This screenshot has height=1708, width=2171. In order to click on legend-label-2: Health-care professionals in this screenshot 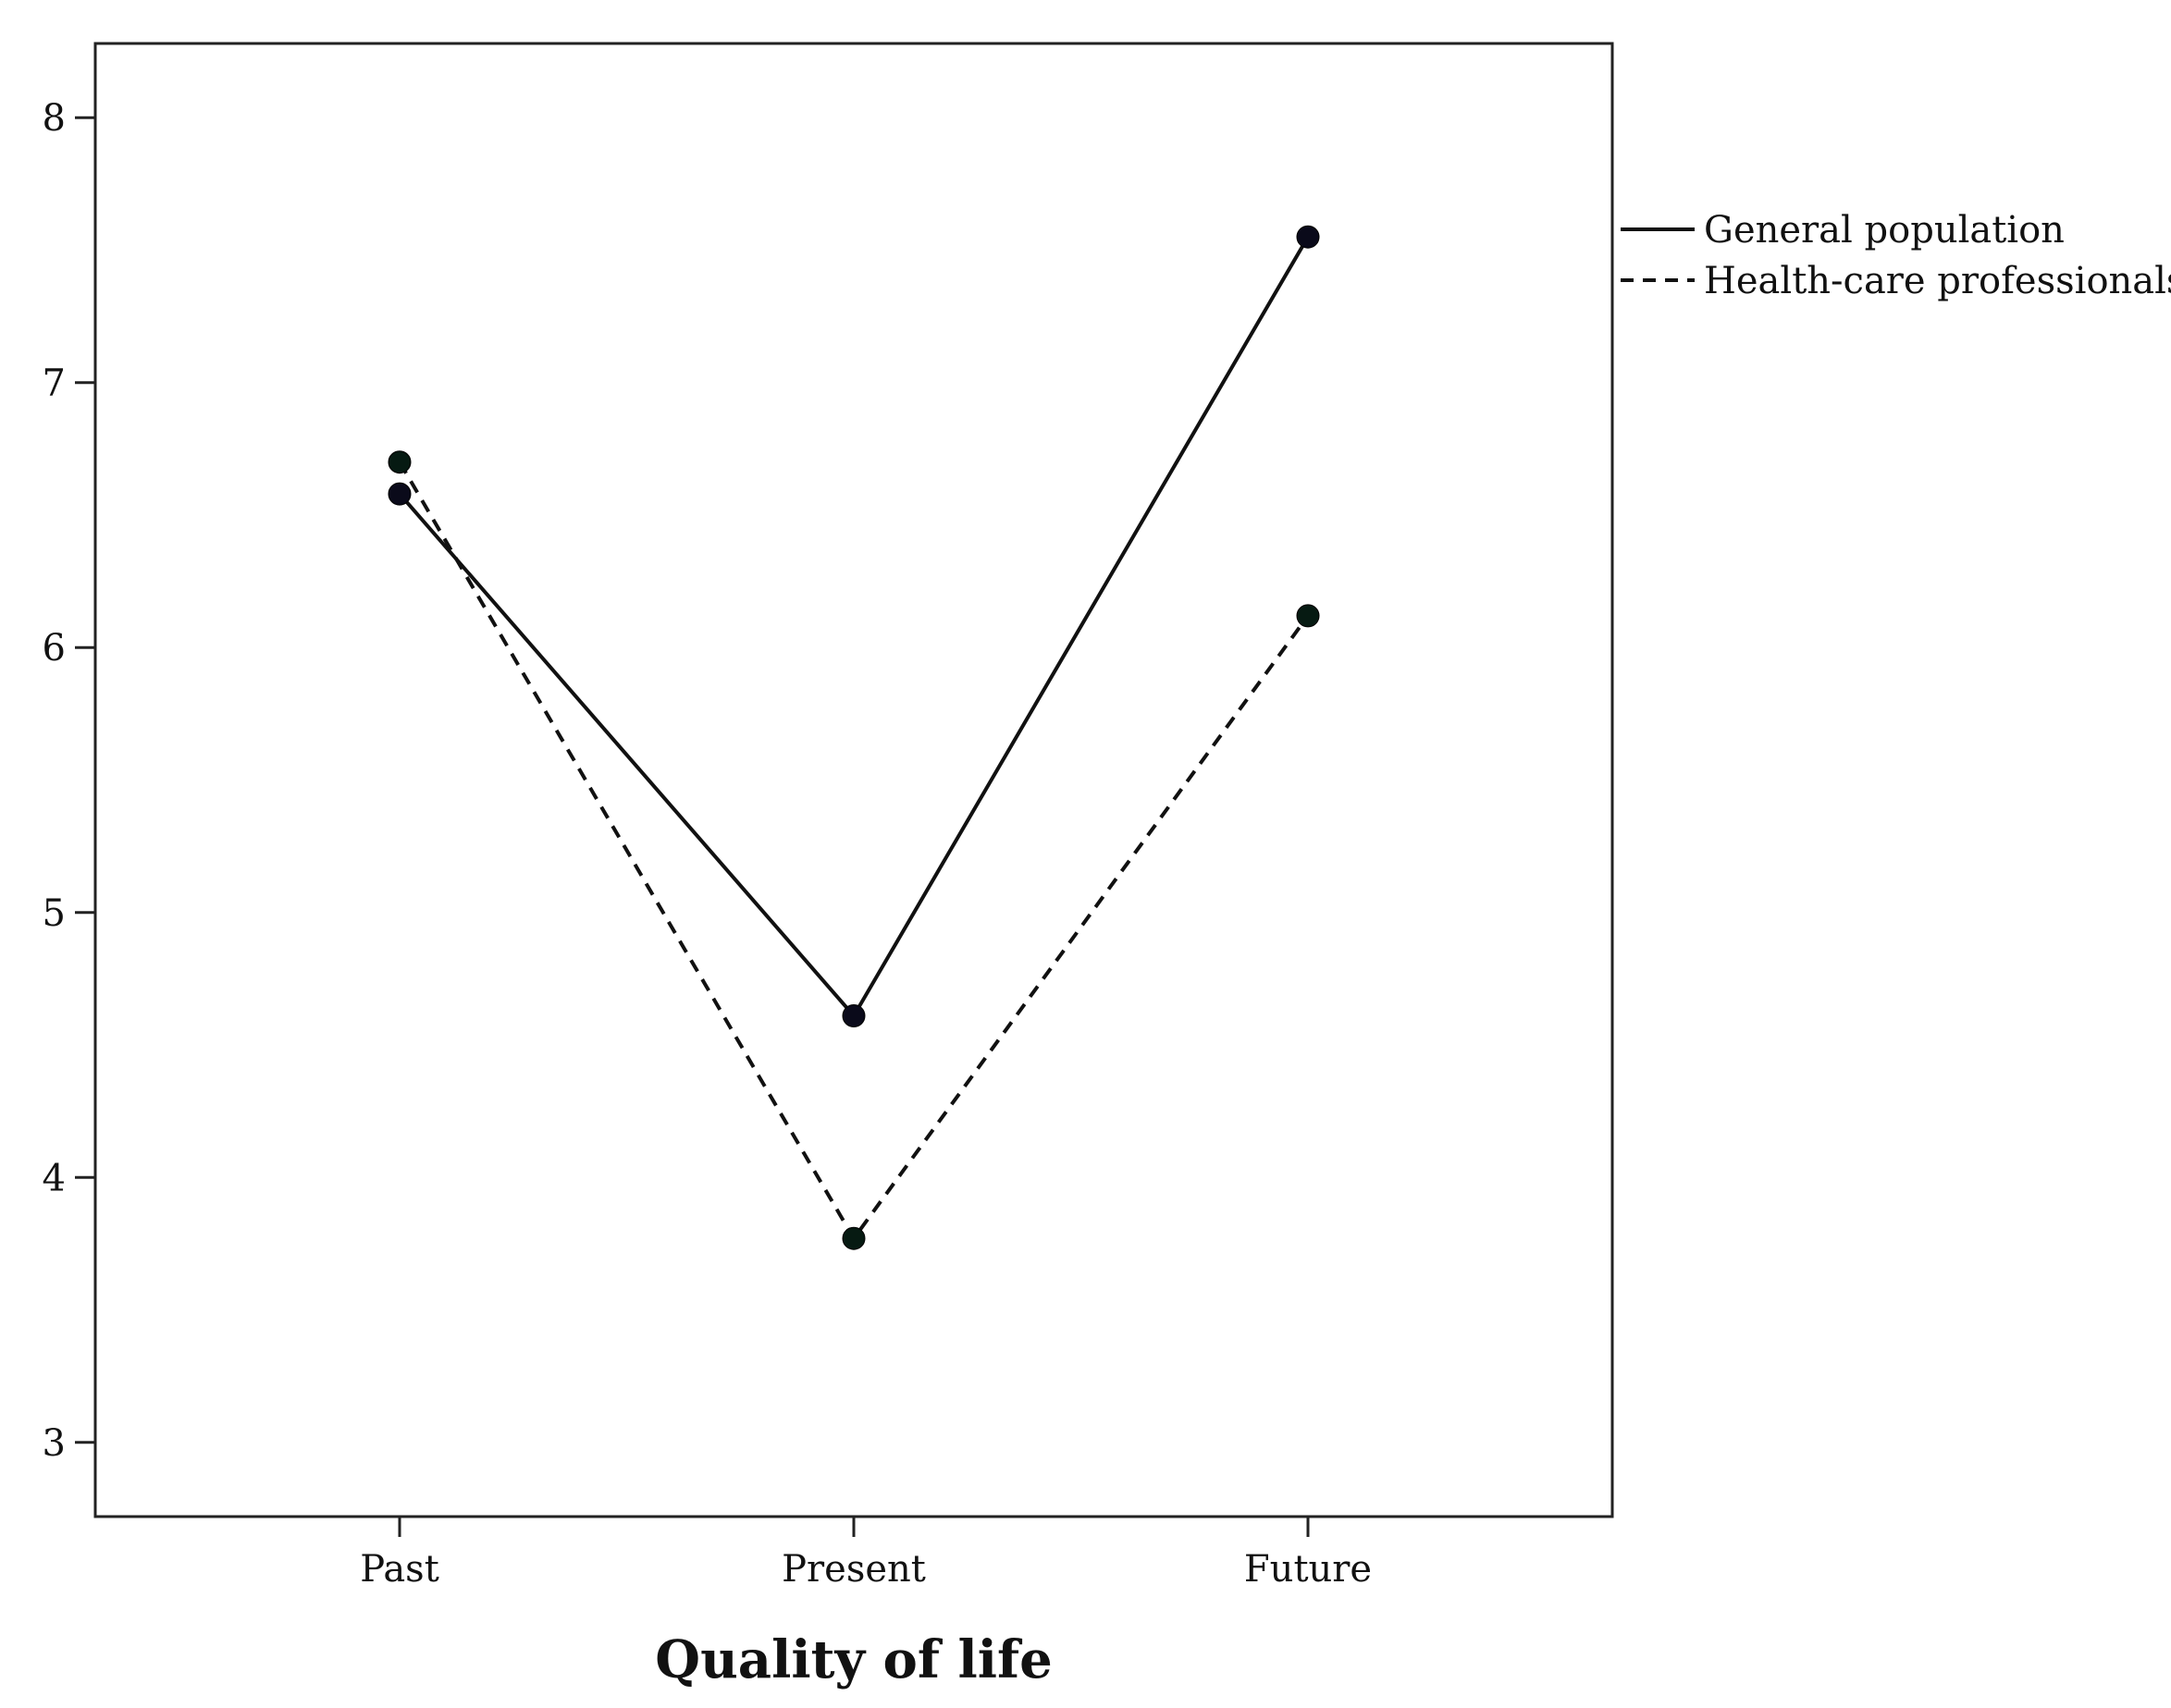, I will do `click(1937, 281)`.